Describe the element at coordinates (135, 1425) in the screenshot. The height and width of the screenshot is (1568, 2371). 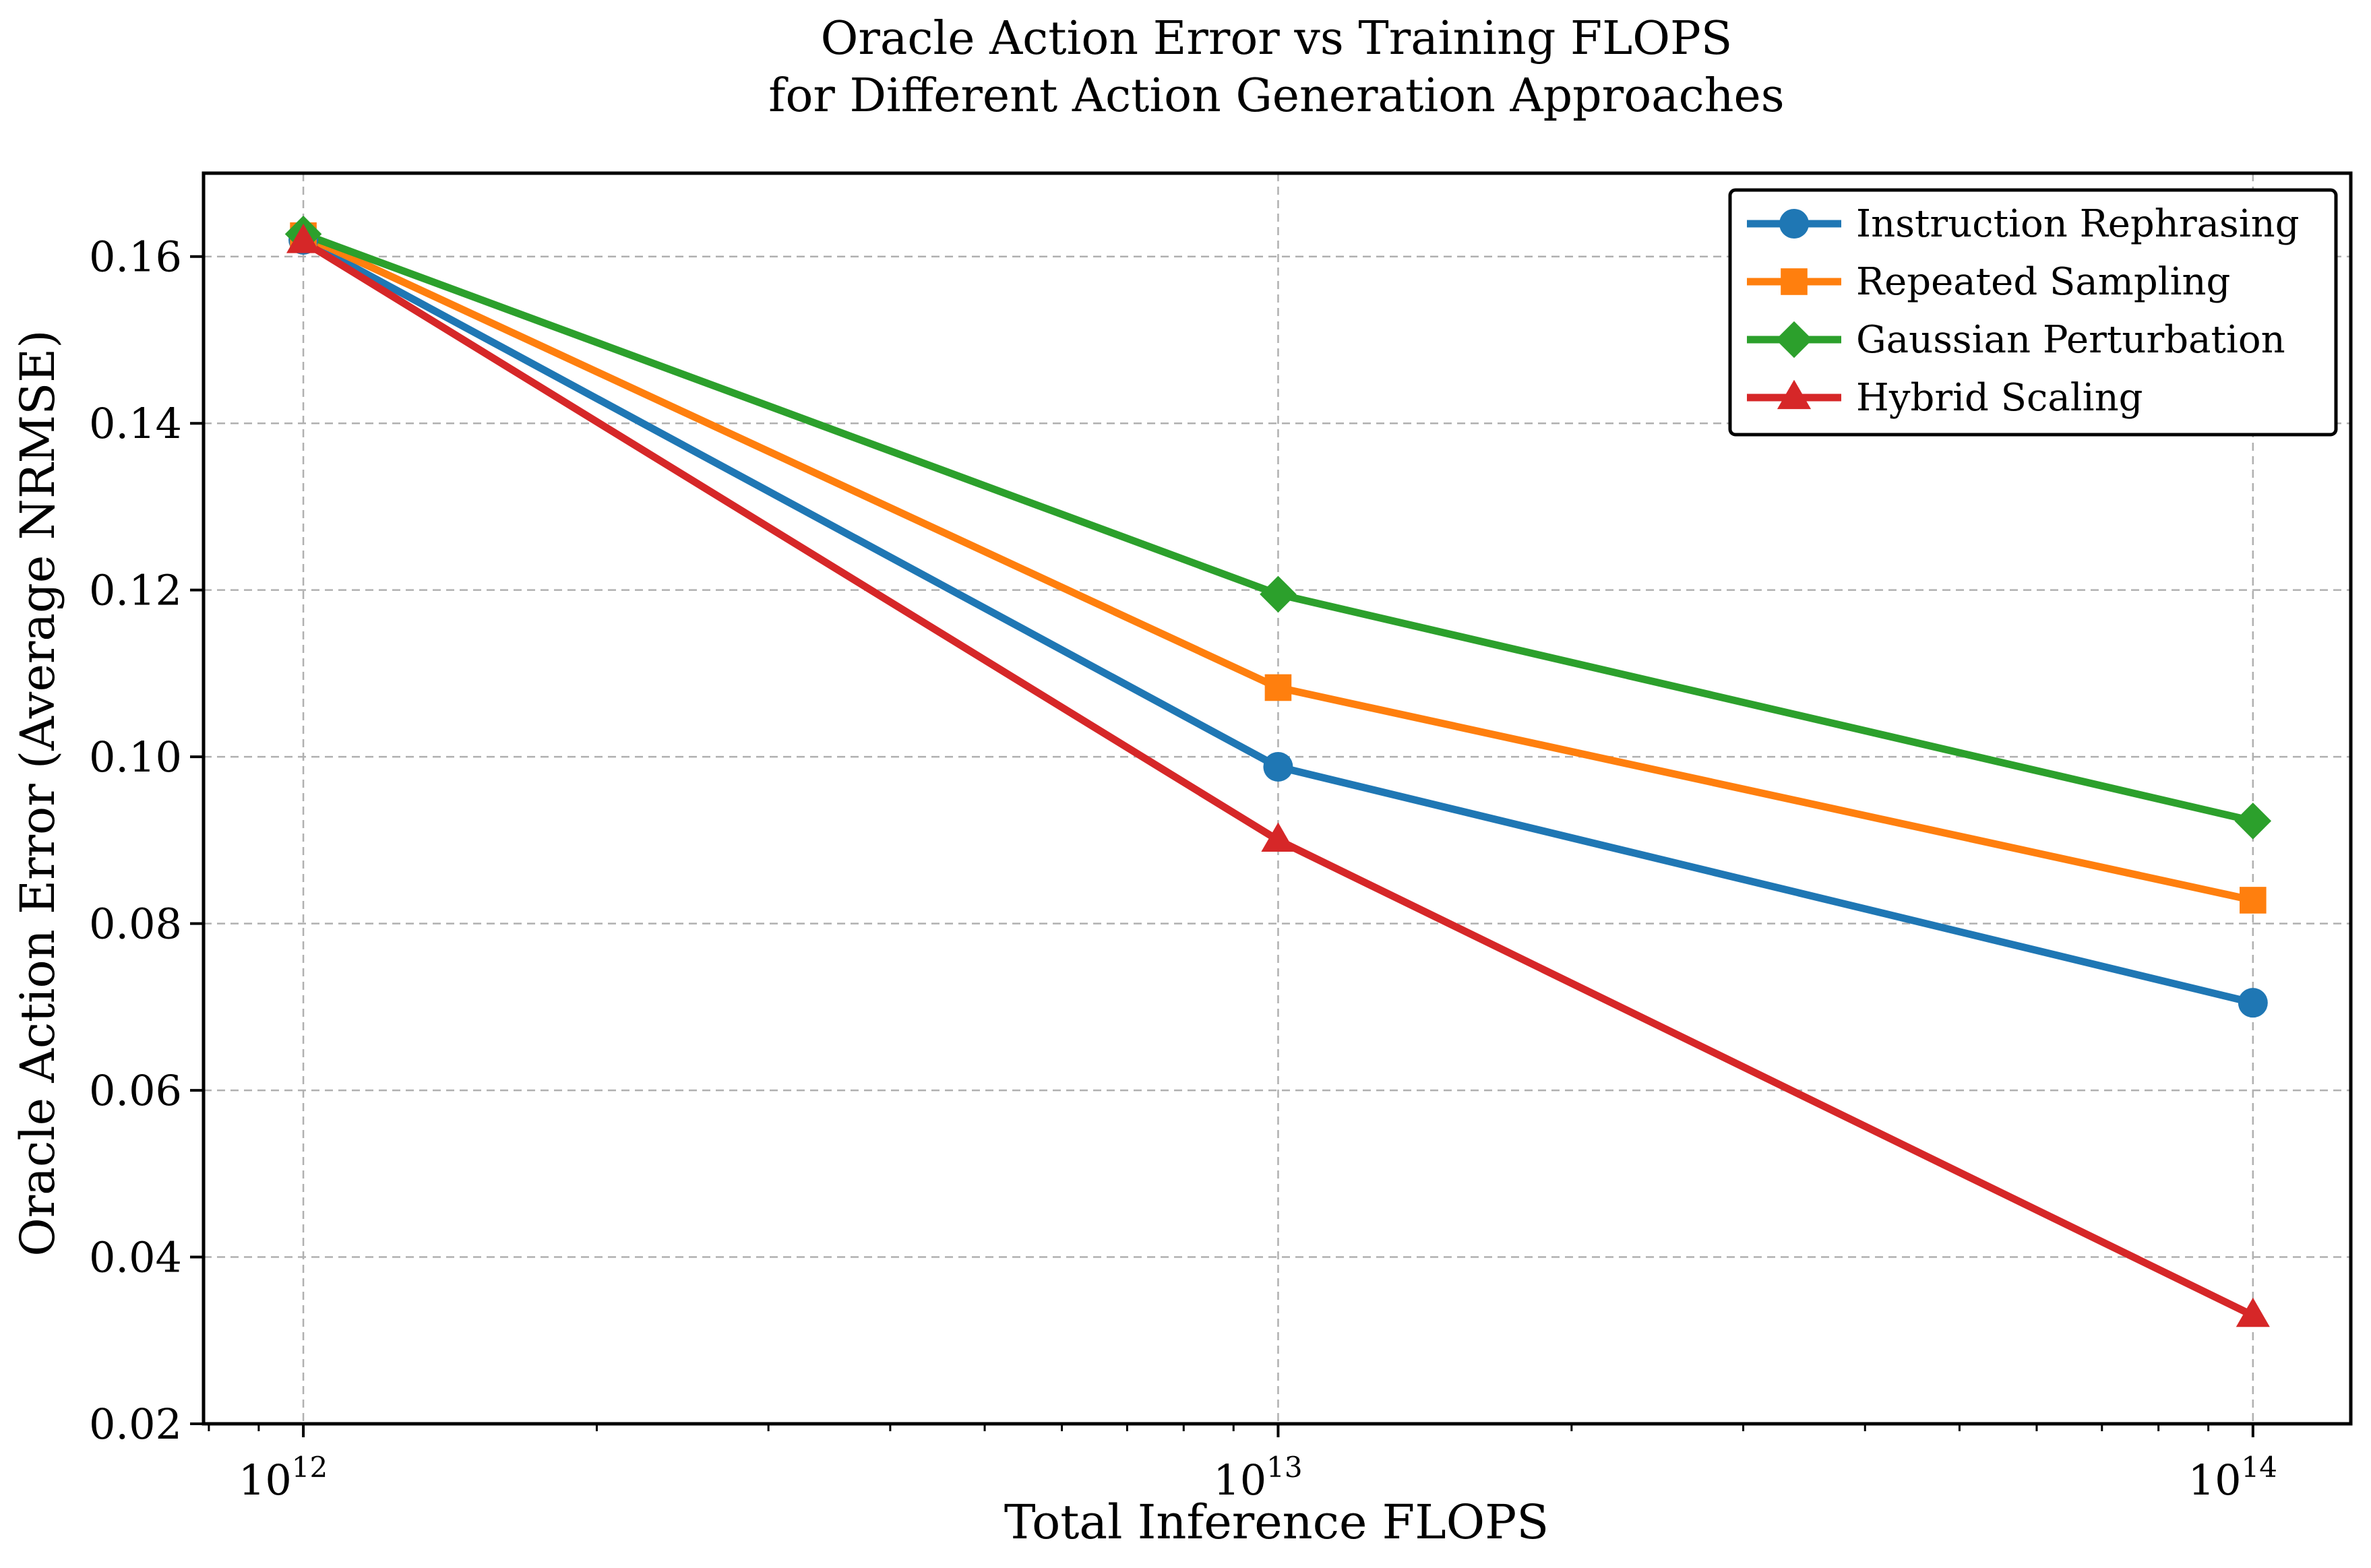
I see `y-tick-label: 0.02` at that location.